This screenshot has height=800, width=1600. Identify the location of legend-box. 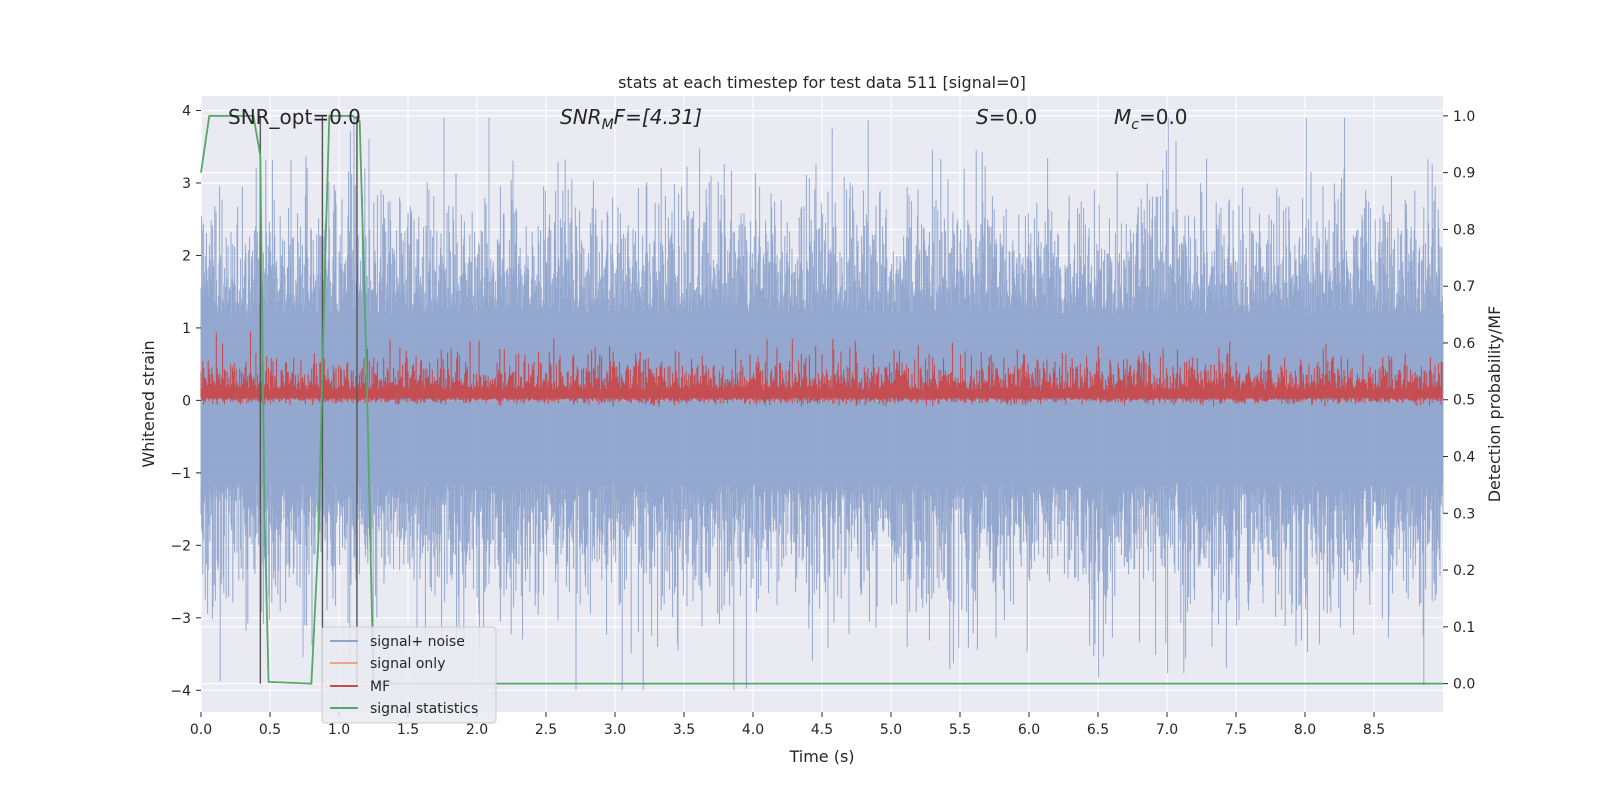
(409, 675).